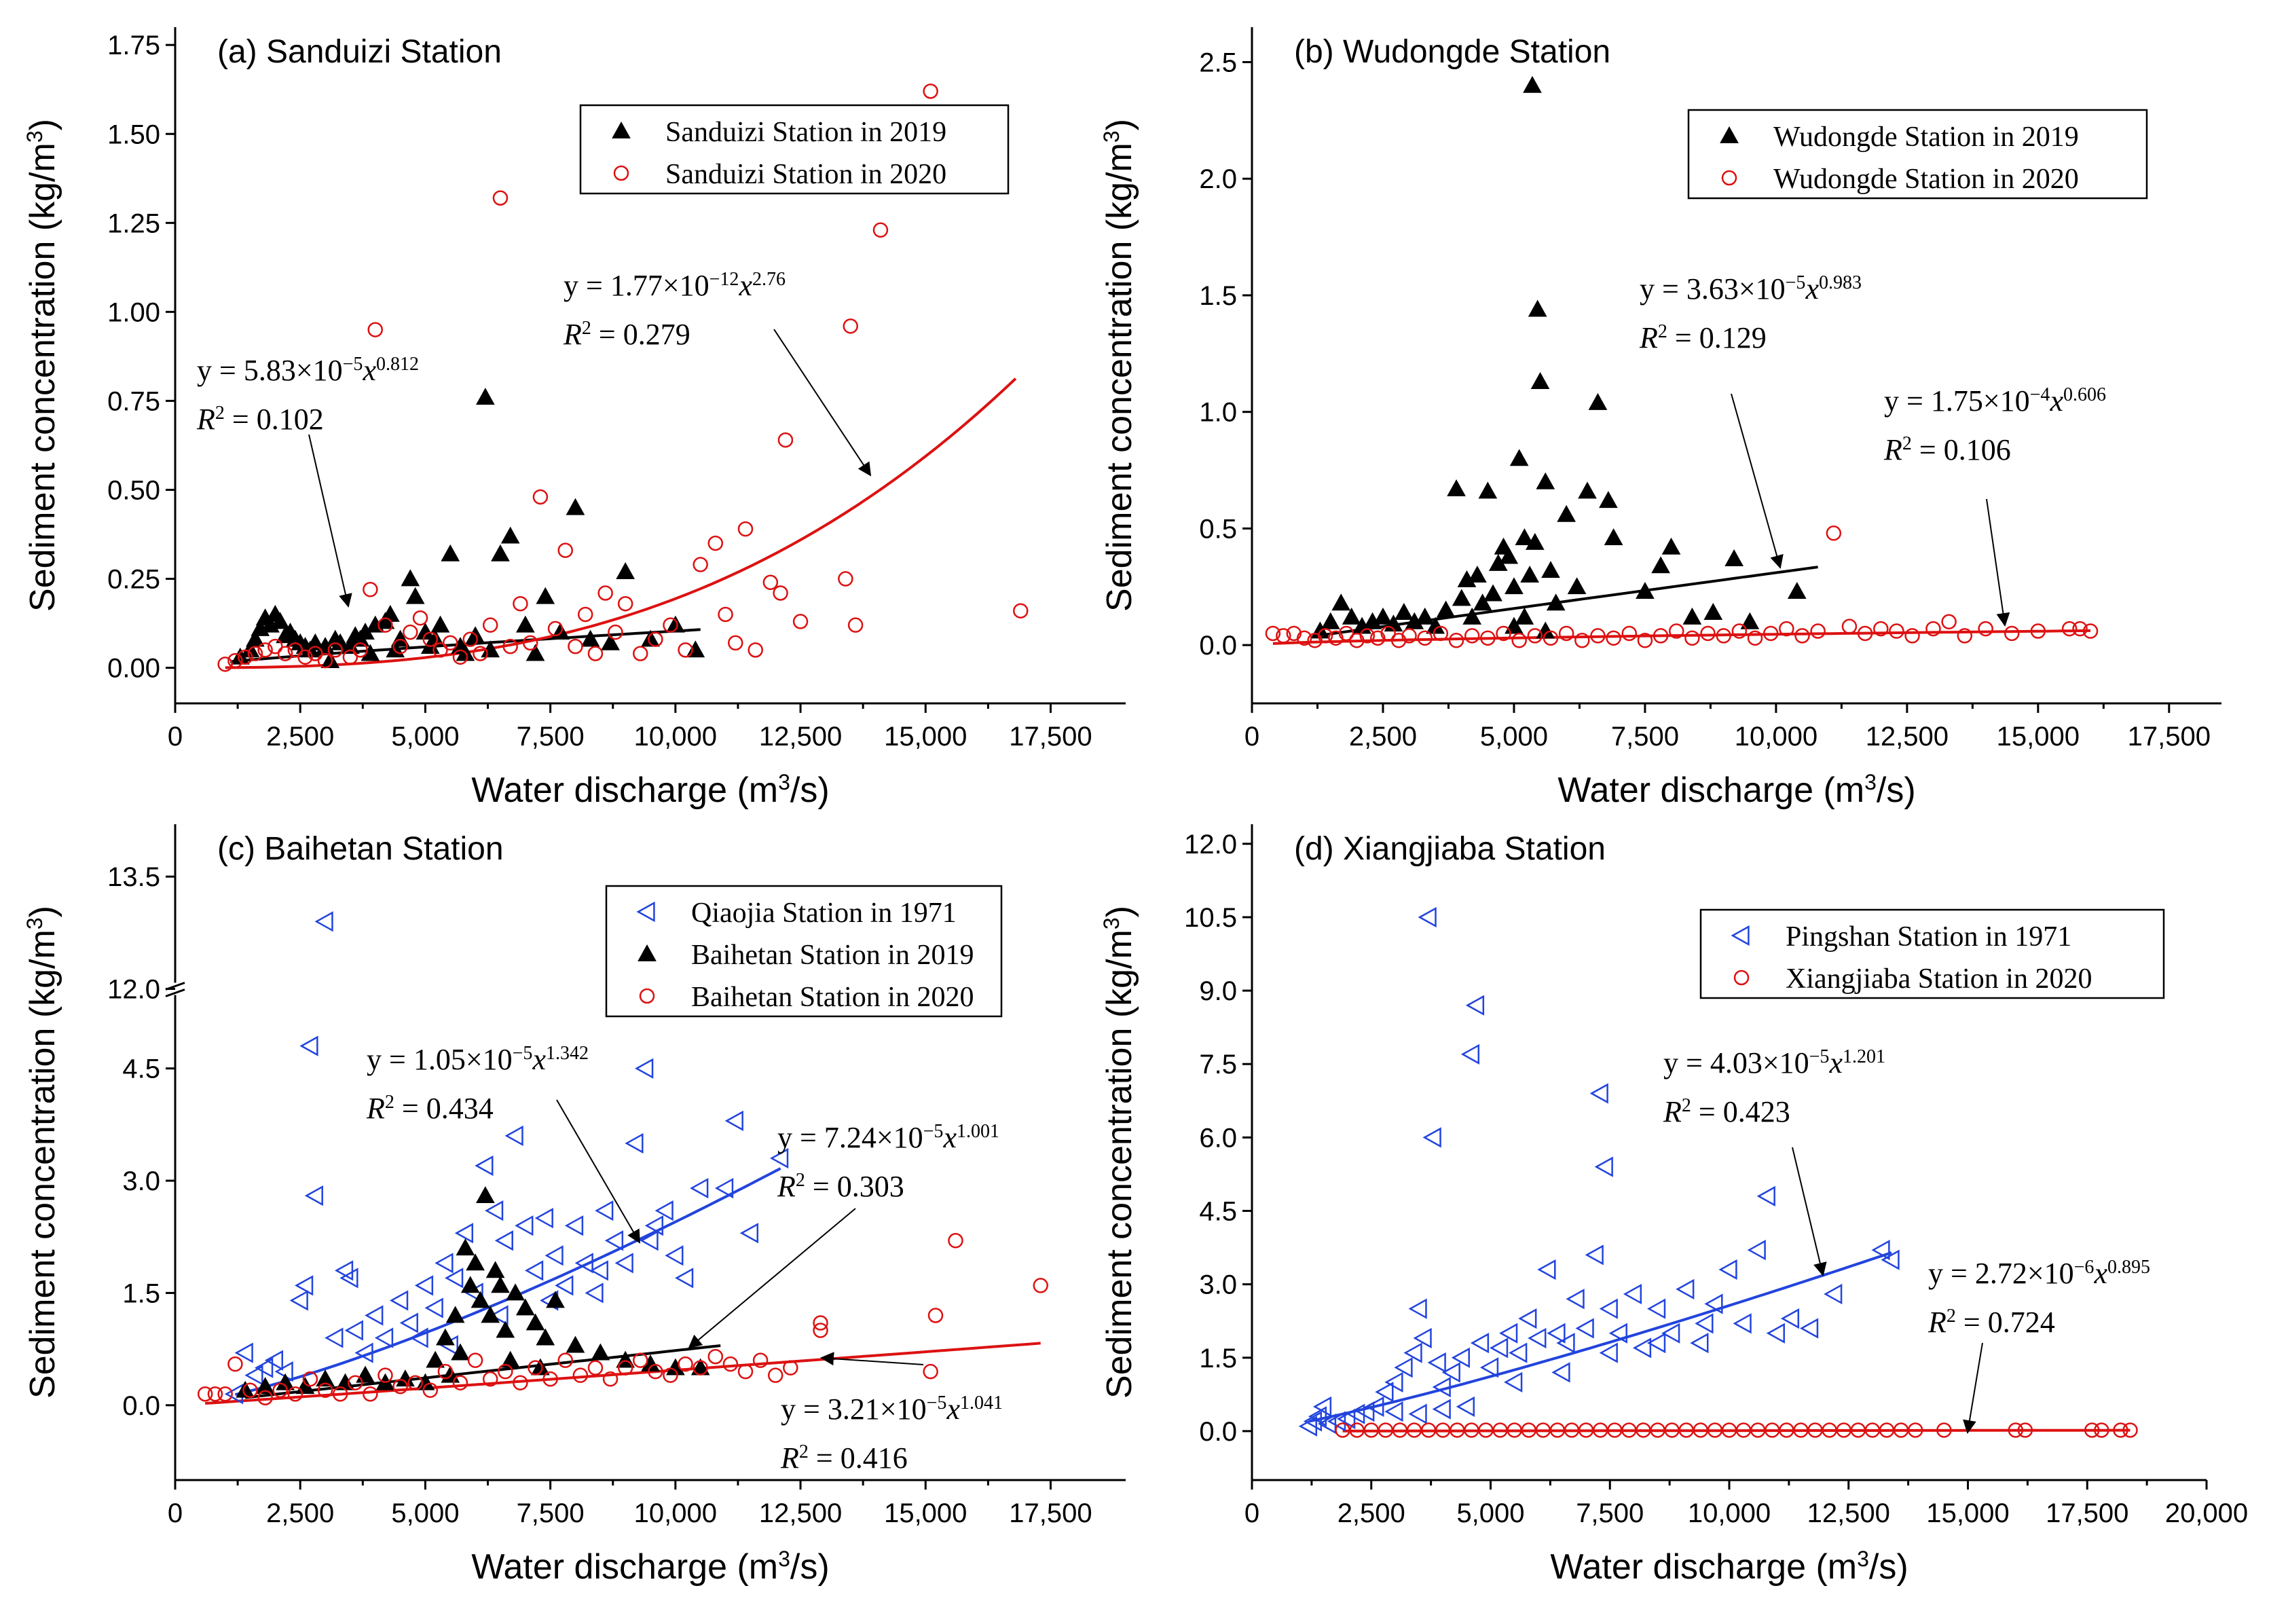  What do you see at coordinates (134, 312) in the screenshot?
I see `y-tick-label: 1.00` at bounding box center [134, 312].